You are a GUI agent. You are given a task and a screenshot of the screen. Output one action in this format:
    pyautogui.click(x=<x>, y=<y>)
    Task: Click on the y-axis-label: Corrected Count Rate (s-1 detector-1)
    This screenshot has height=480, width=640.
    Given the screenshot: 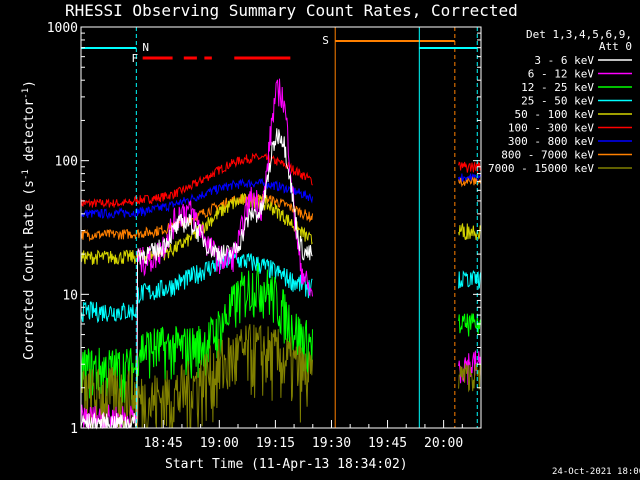 What is the action you would take?
    pyautogui.click(x=29, y=220)
    